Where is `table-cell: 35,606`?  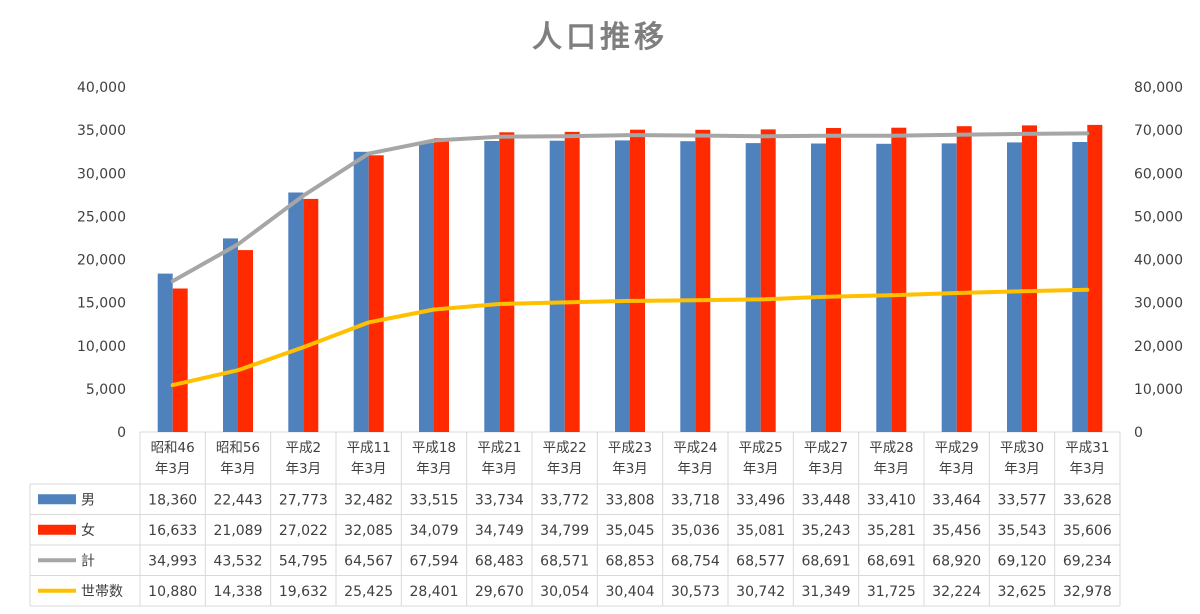
table-cell: 35,606 is located at coordinates (1087, 531).